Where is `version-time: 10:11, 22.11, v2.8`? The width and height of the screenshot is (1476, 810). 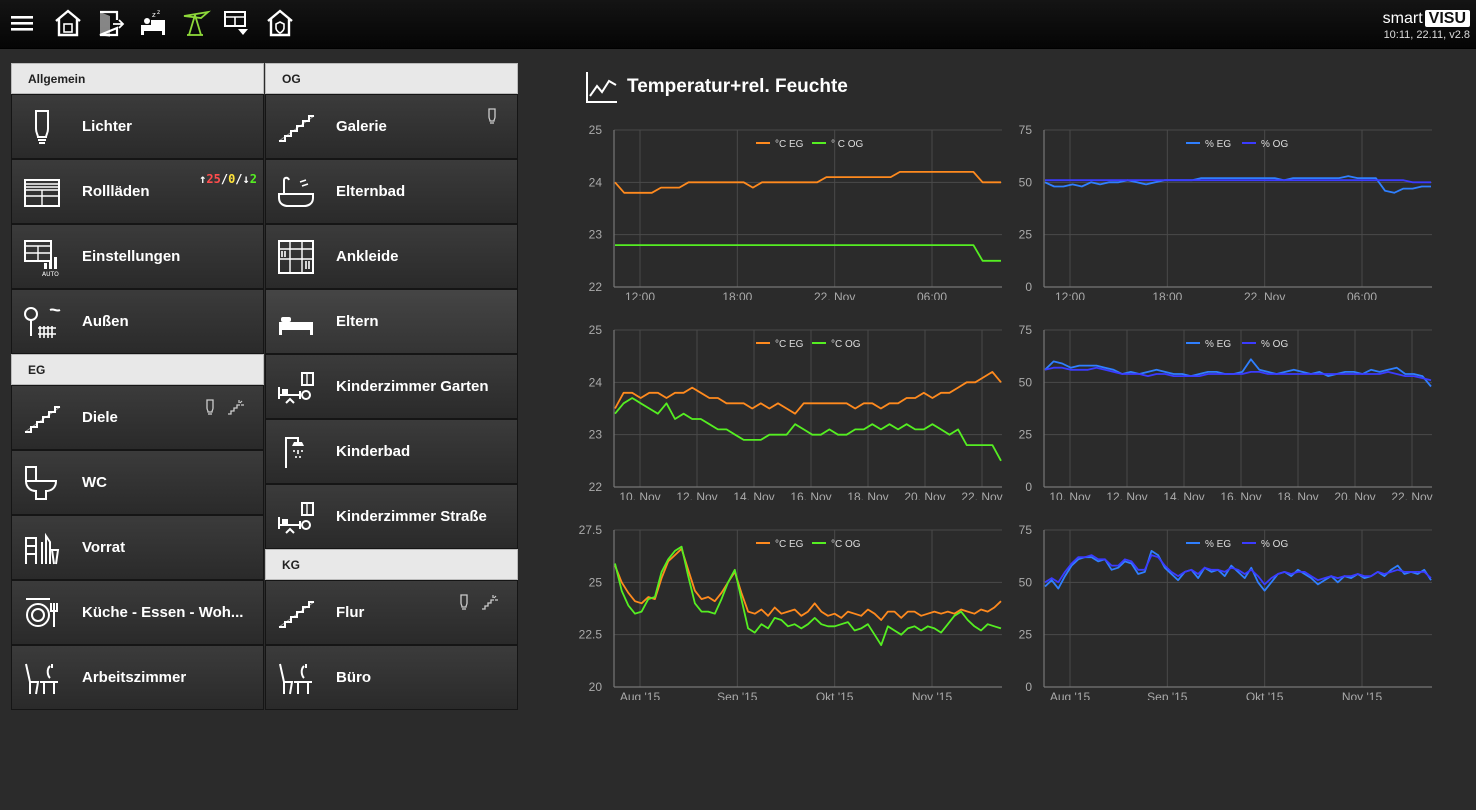 version-time: 10:11, 22.11, v2.8 is located at coordinates (1426, 35).